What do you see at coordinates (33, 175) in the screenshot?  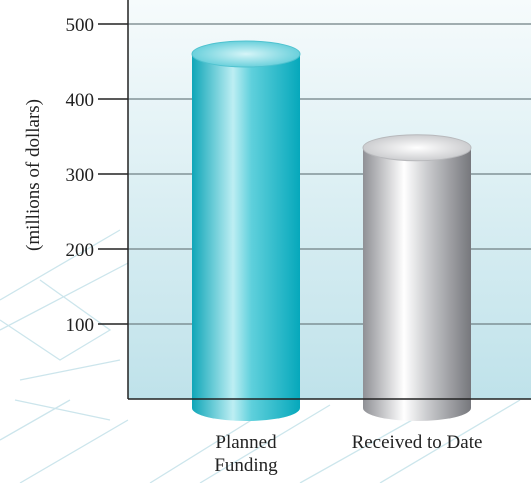 I see `y-axis-title: (millions of dollars)` at bounding box center [33, 175].